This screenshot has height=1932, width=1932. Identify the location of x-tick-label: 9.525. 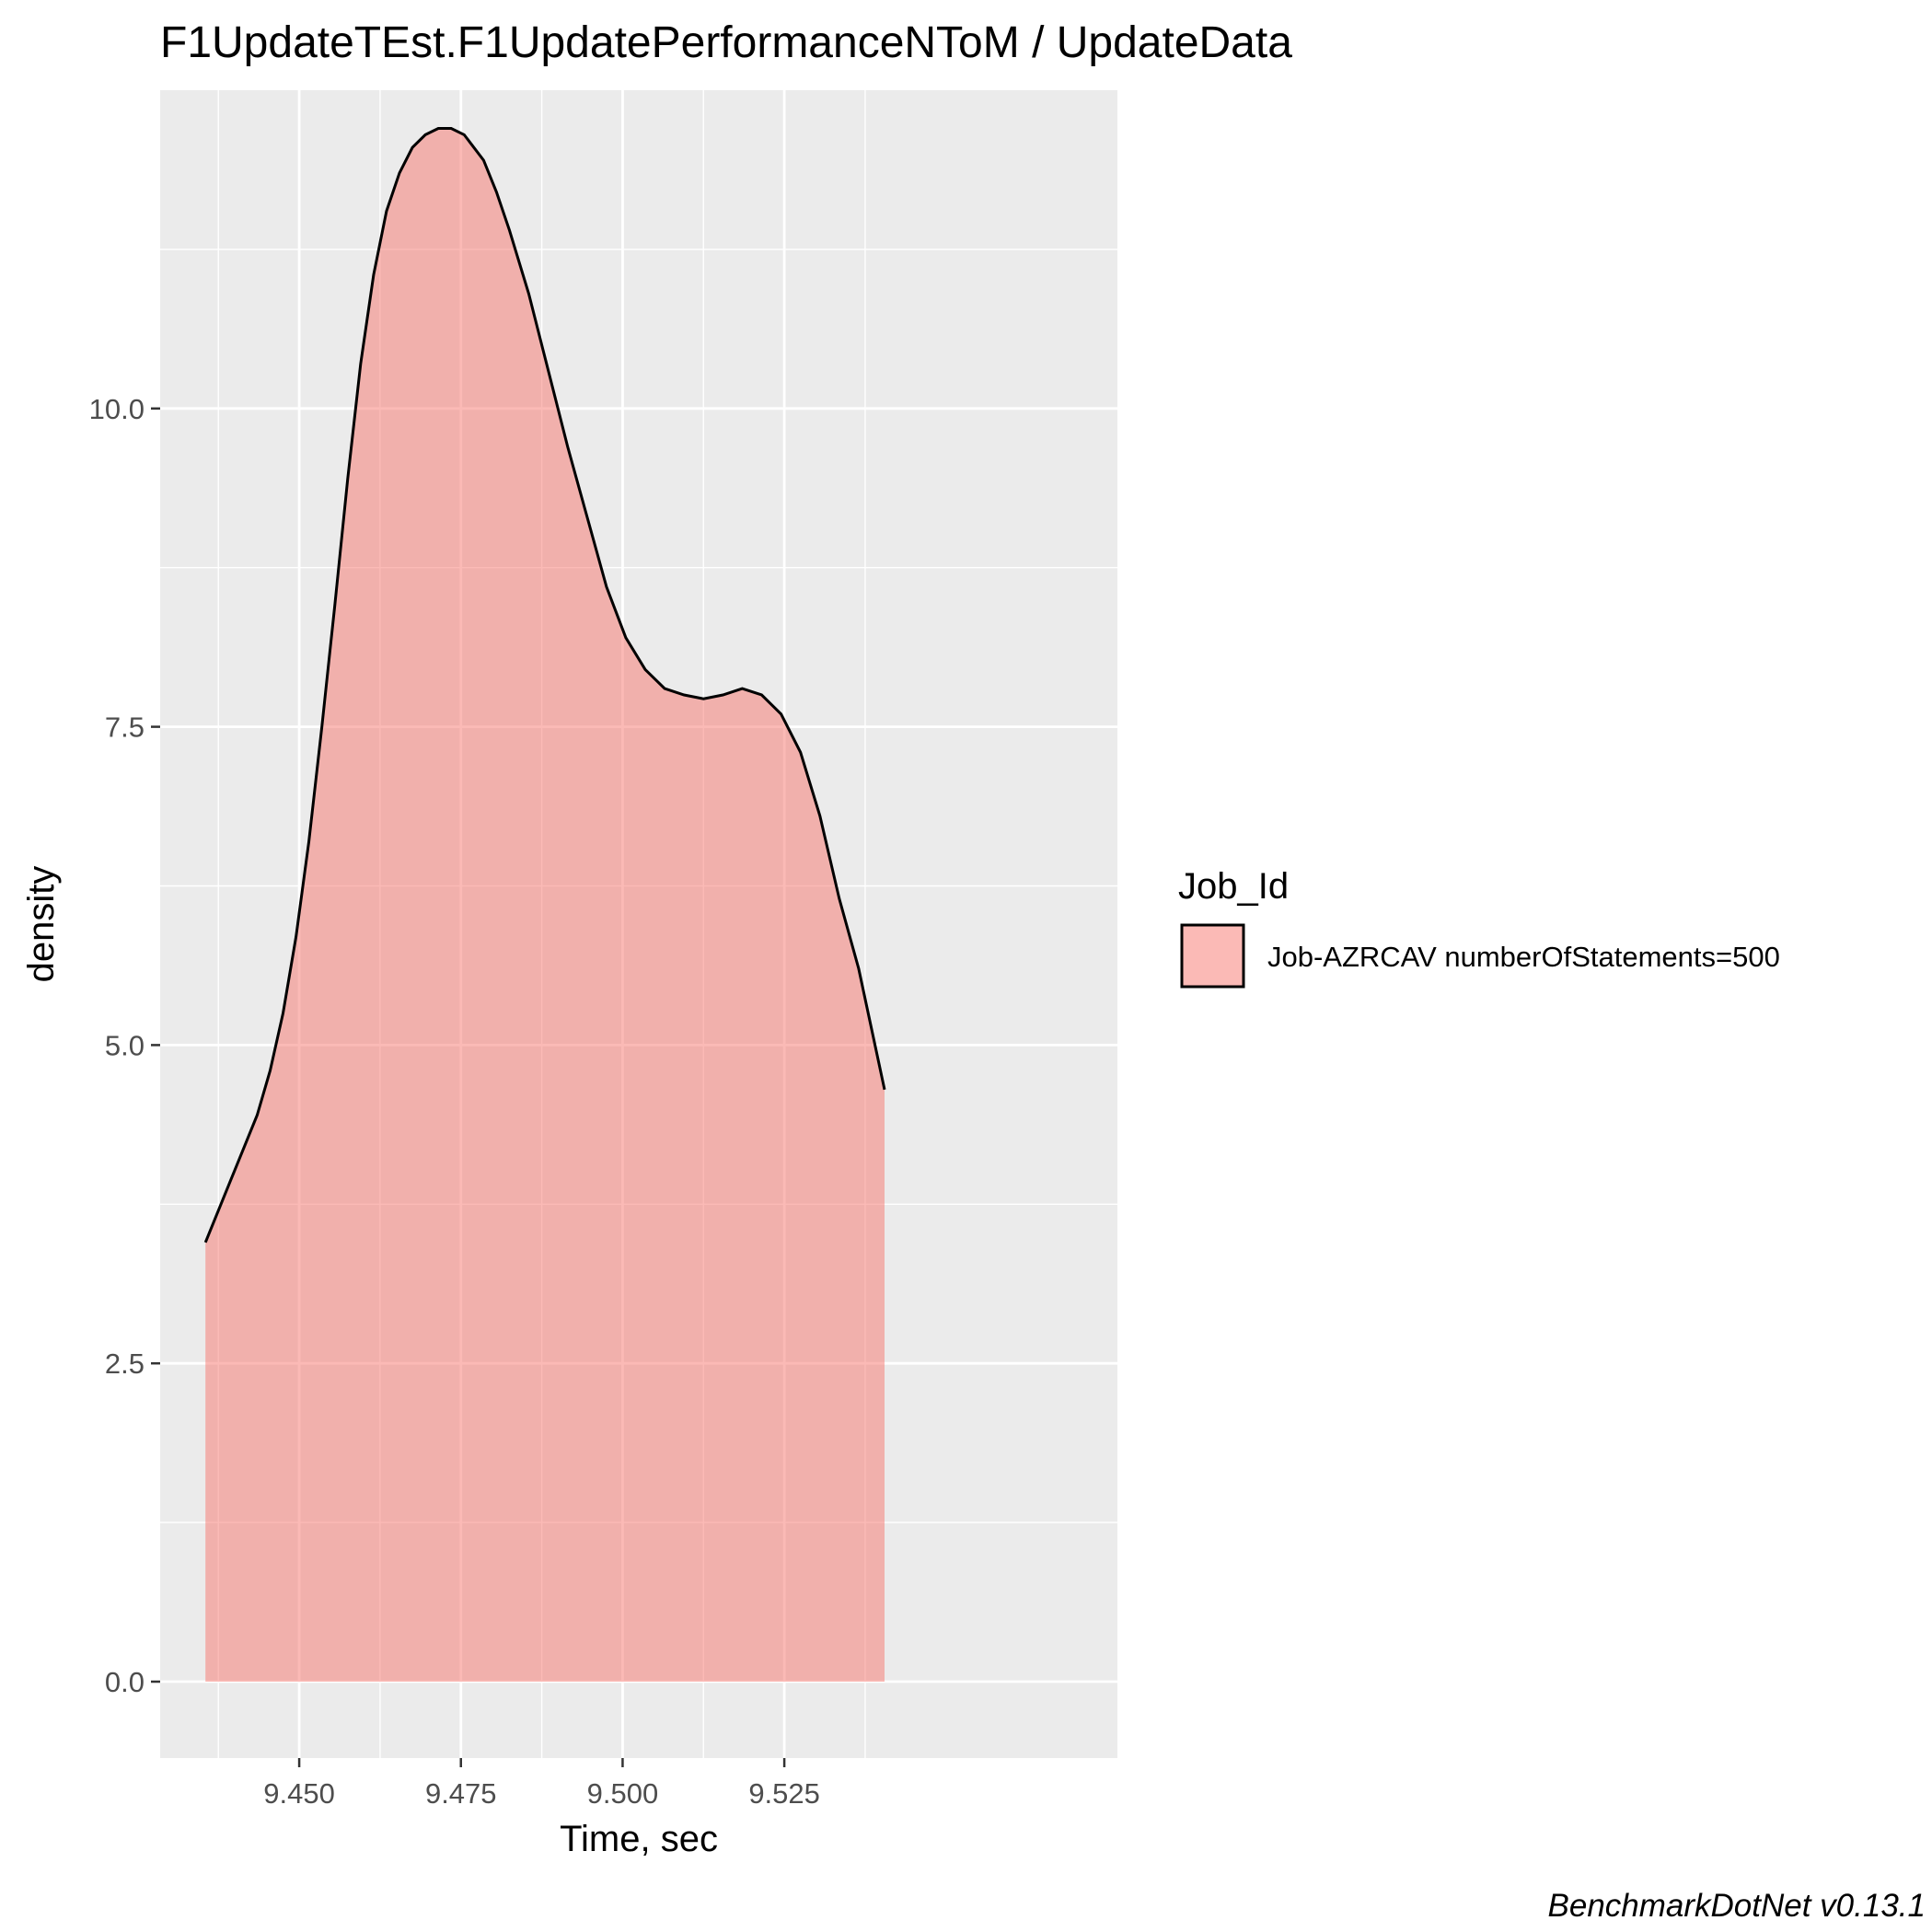
(784, 1794).